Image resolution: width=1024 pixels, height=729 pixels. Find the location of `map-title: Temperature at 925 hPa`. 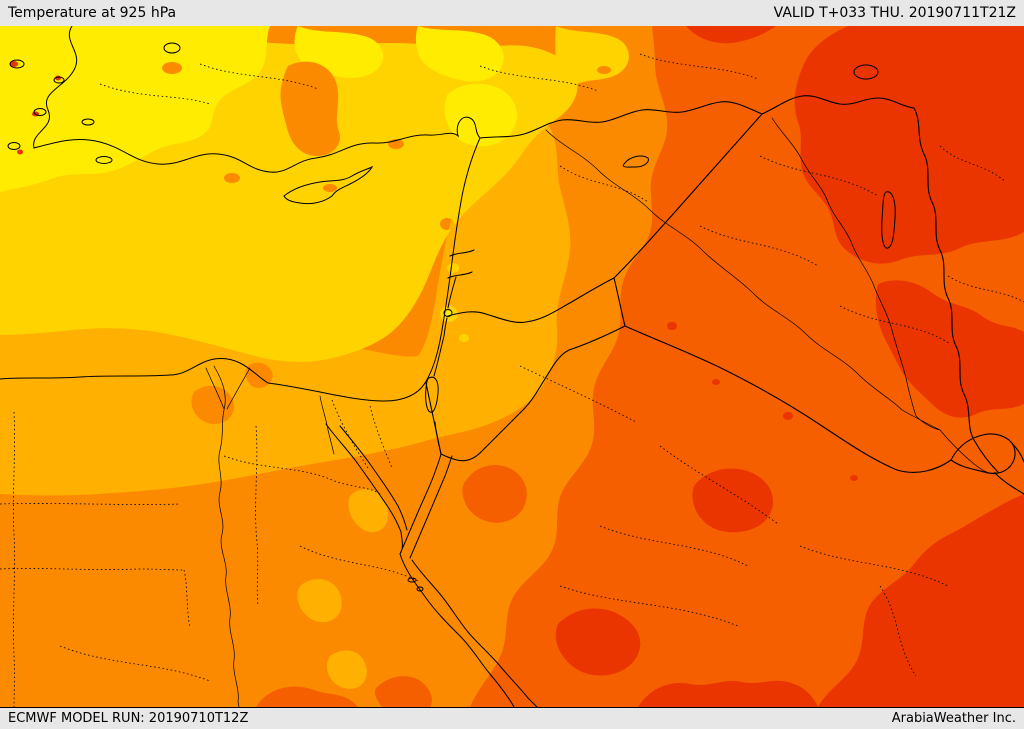

map-title: Temperature at 925 hPa is located at coordinates (92, 13).